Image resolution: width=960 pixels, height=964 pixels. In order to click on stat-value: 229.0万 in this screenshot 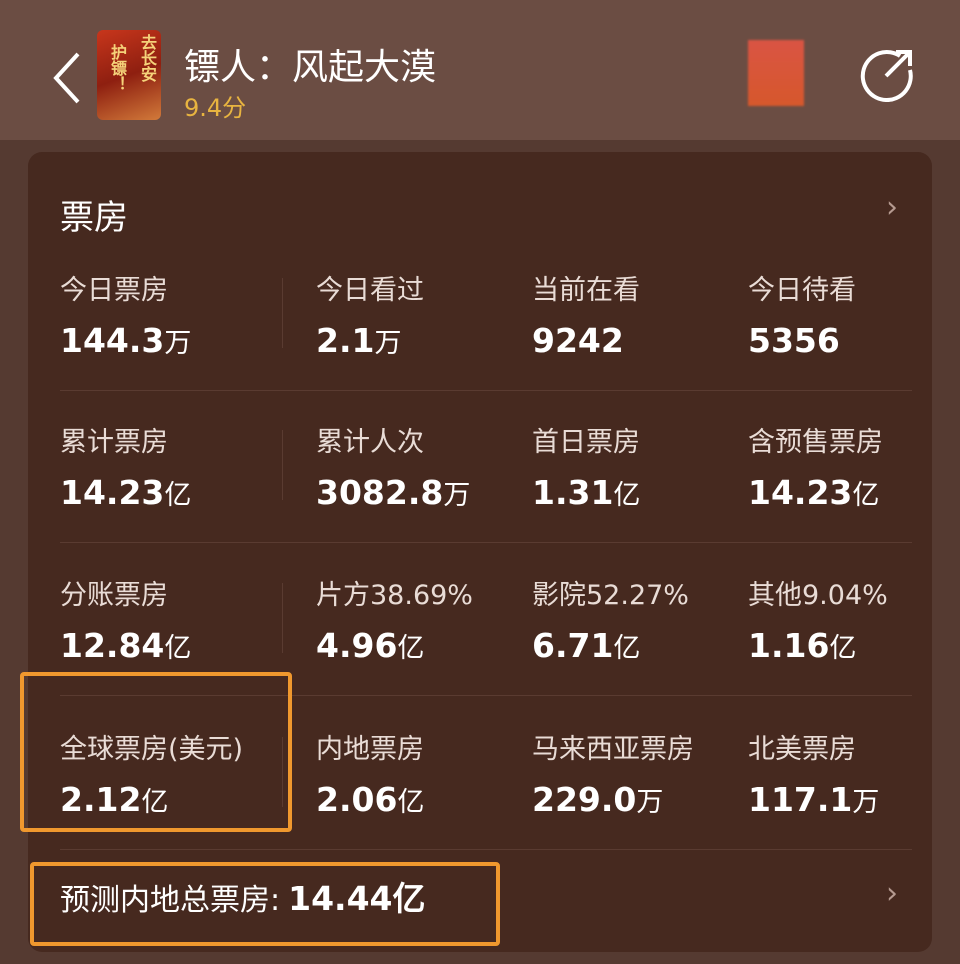, I will do `click(598, 799)`.